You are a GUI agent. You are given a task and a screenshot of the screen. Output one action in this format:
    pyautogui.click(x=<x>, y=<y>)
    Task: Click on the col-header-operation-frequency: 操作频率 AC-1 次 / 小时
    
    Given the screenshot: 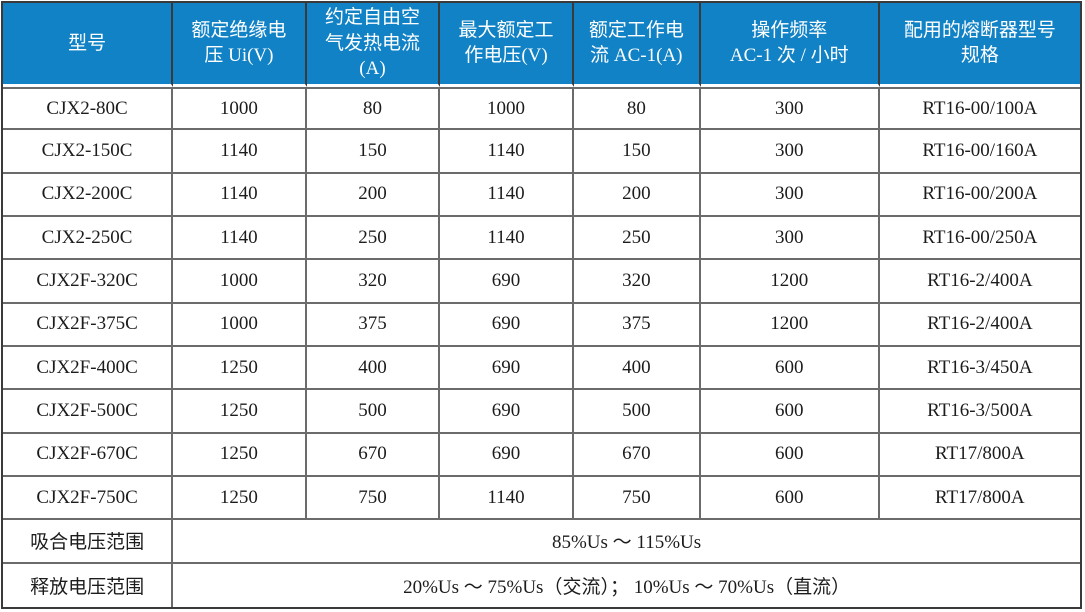 What is the action you would take?
    pyautogui.click(x=790, y=45)
    